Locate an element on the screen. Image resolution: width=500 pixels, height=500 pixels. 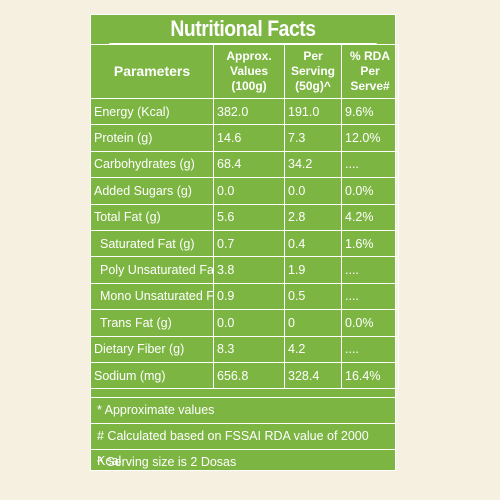
table-row: Saturated Fat (g) 0.7 0.4 1.6% is located at coordinates (244, 243).